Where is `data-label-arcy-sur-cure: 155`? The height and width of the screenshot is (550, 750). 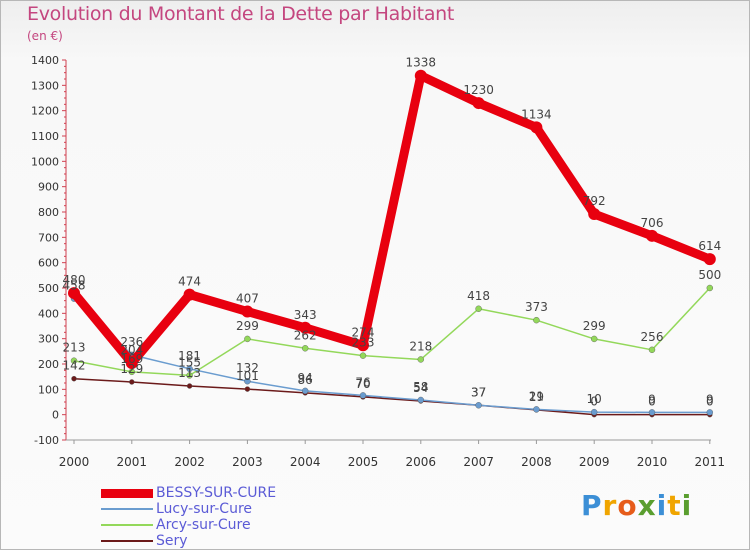
data-label-arcy-sur-cure: 155 is located at coordinates (189, 362).